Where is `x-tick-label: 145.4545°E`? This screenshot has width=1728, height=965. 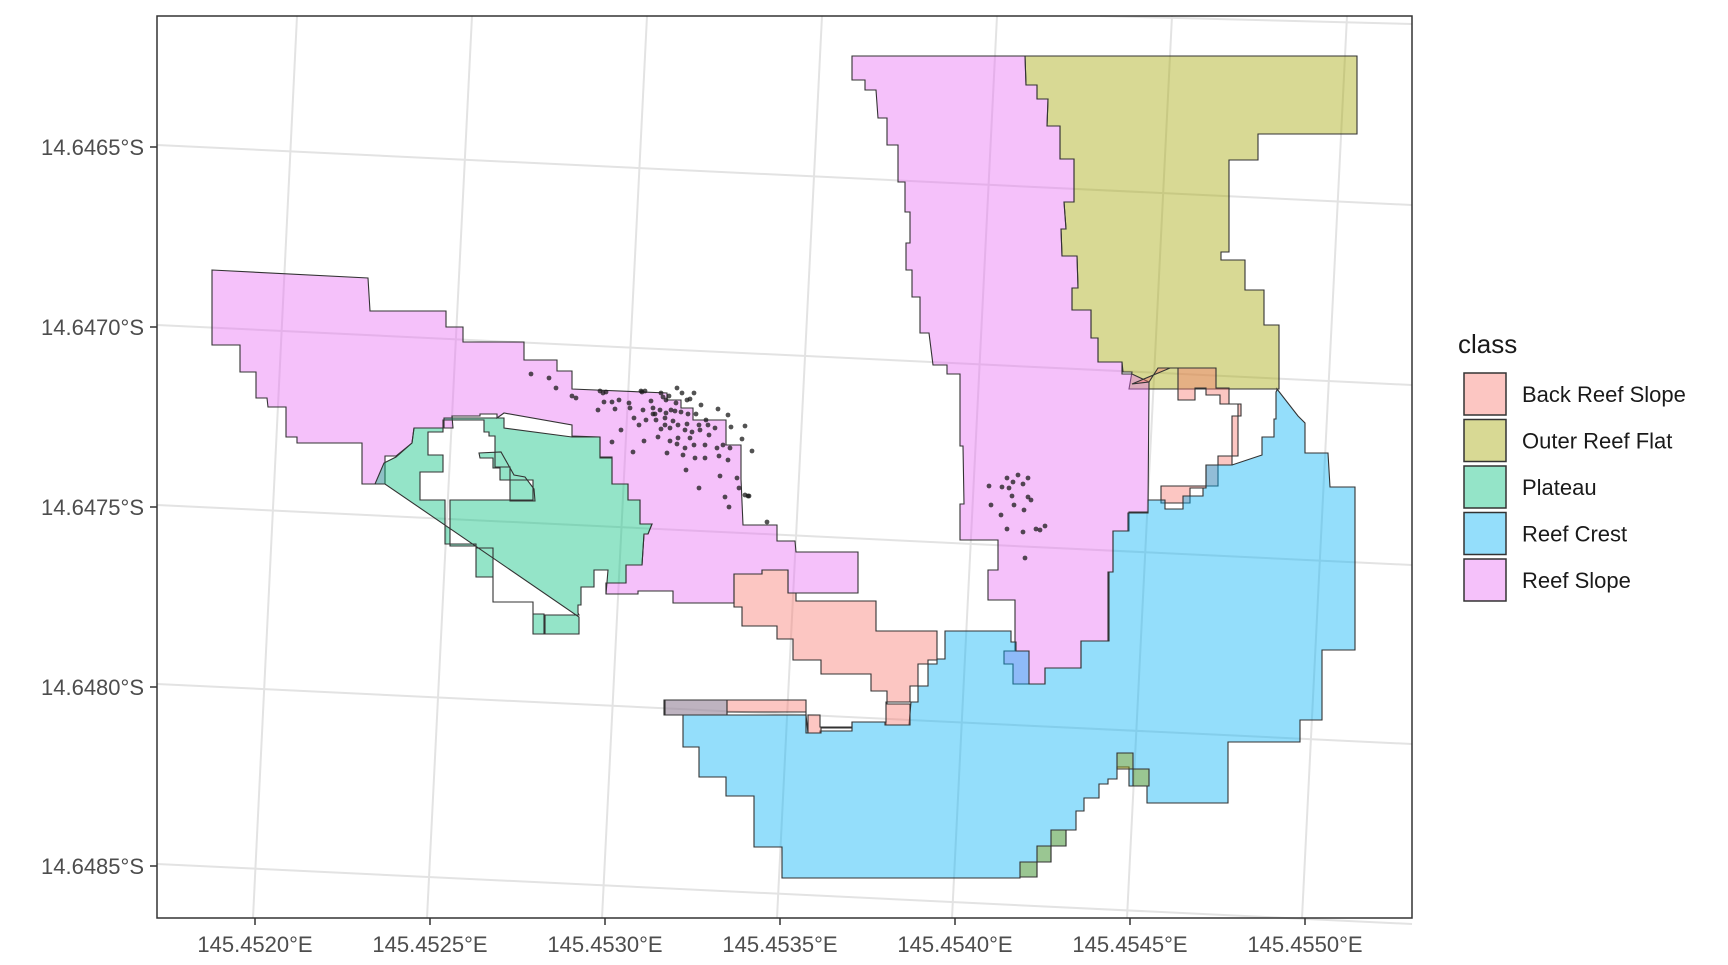 x-tick-label: 145.4545°E is located at coordinates (1129, 944).